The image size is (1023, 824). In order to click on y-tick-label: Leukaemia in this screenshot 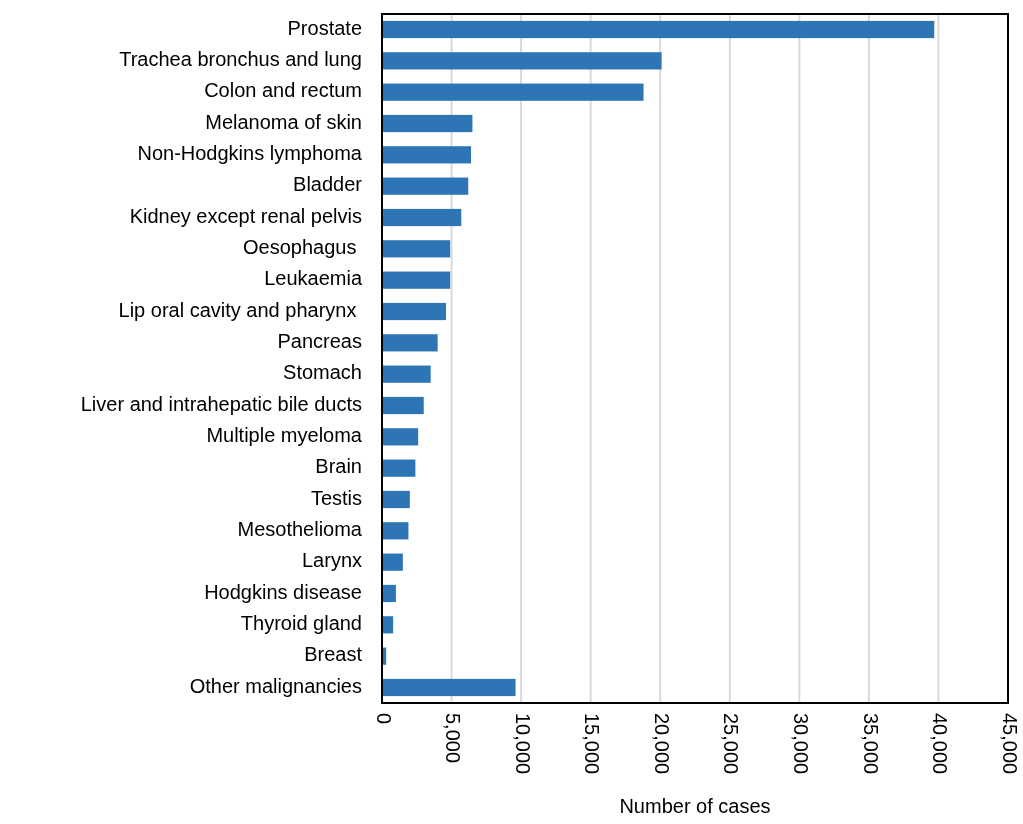, I will do `click(313, 278)`.